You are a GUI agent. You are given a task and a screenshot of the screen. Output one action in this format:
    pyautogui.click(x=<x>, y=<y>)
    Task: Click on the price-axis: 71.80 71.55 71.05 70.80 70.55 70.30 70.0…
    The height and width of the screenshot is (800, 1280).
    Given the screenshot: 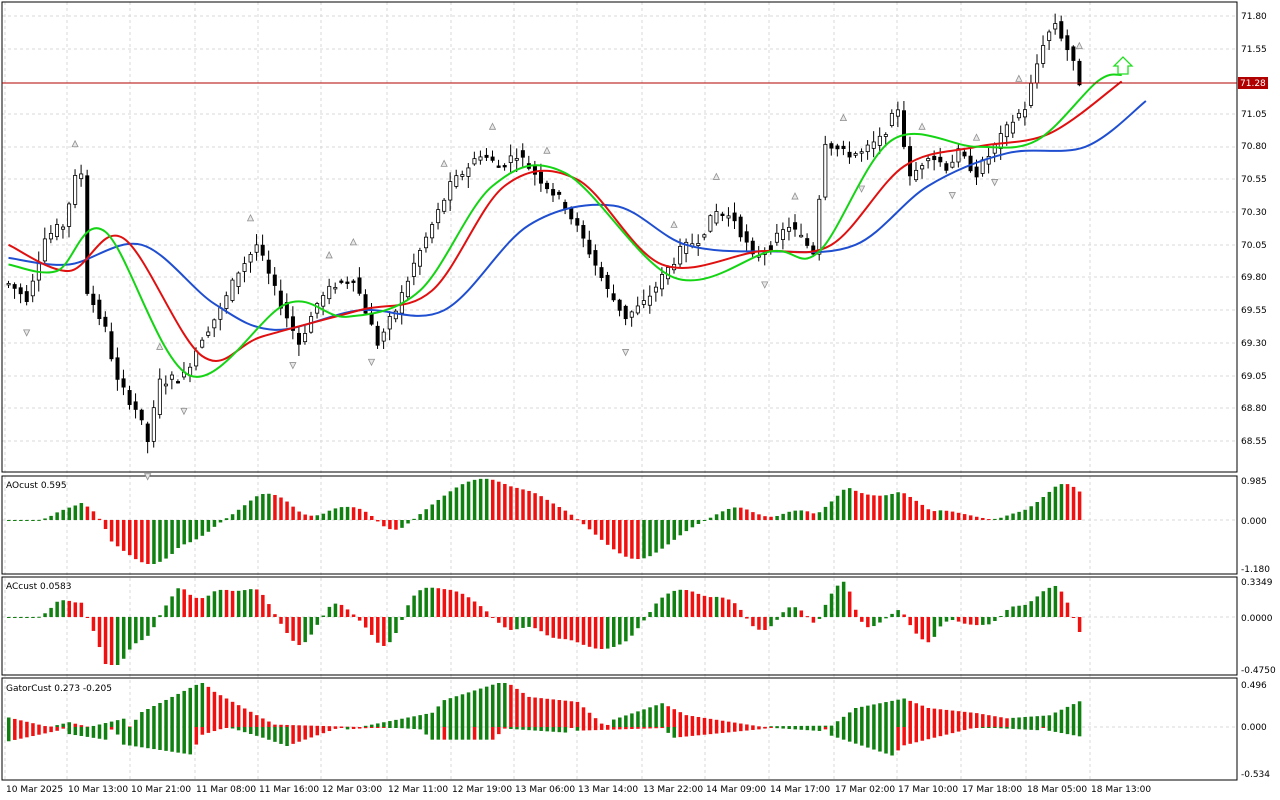 What is the action you would take?
    pyautogui.click(x=1254, y=229)
    